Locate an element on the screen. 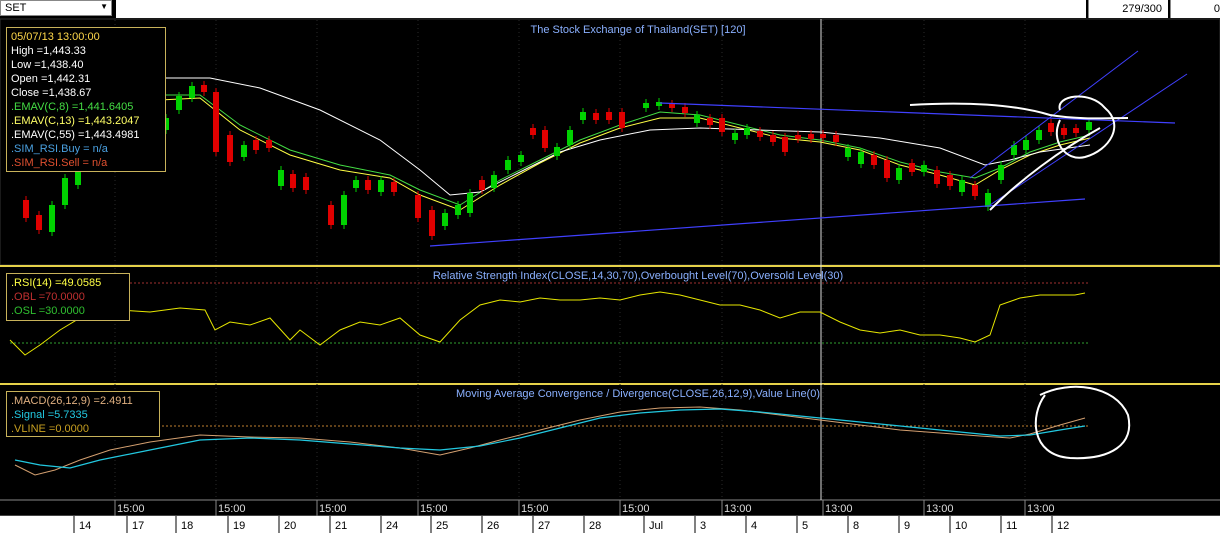 The width and height of the screenshot is (1220, 533). day-label: 11 is located at coordinates (1011, 526).